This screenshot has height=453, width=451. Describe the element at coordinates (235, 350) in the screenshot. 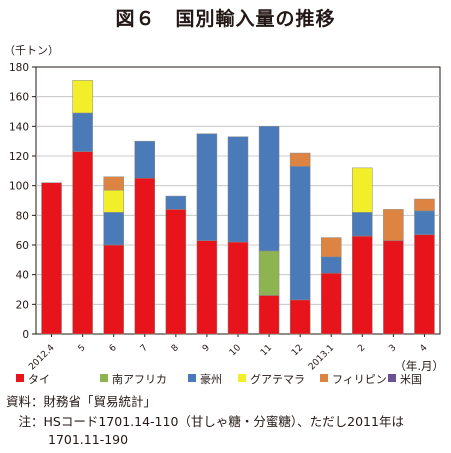

I see `x-tick-label: 10` at that location.